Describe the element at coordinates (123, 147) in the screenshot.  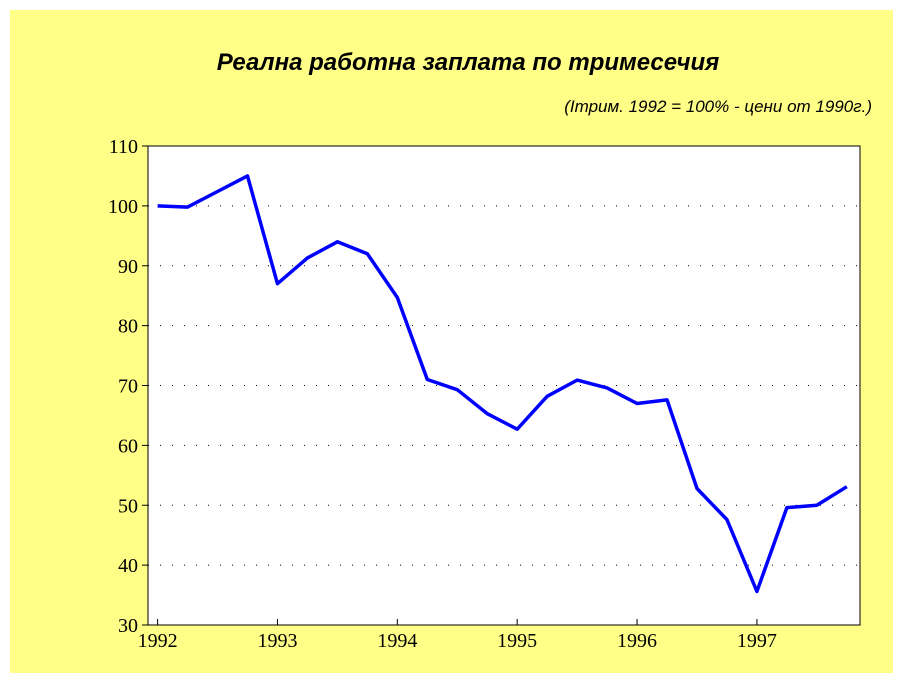
I see `y-tick-label: 110` at that location.